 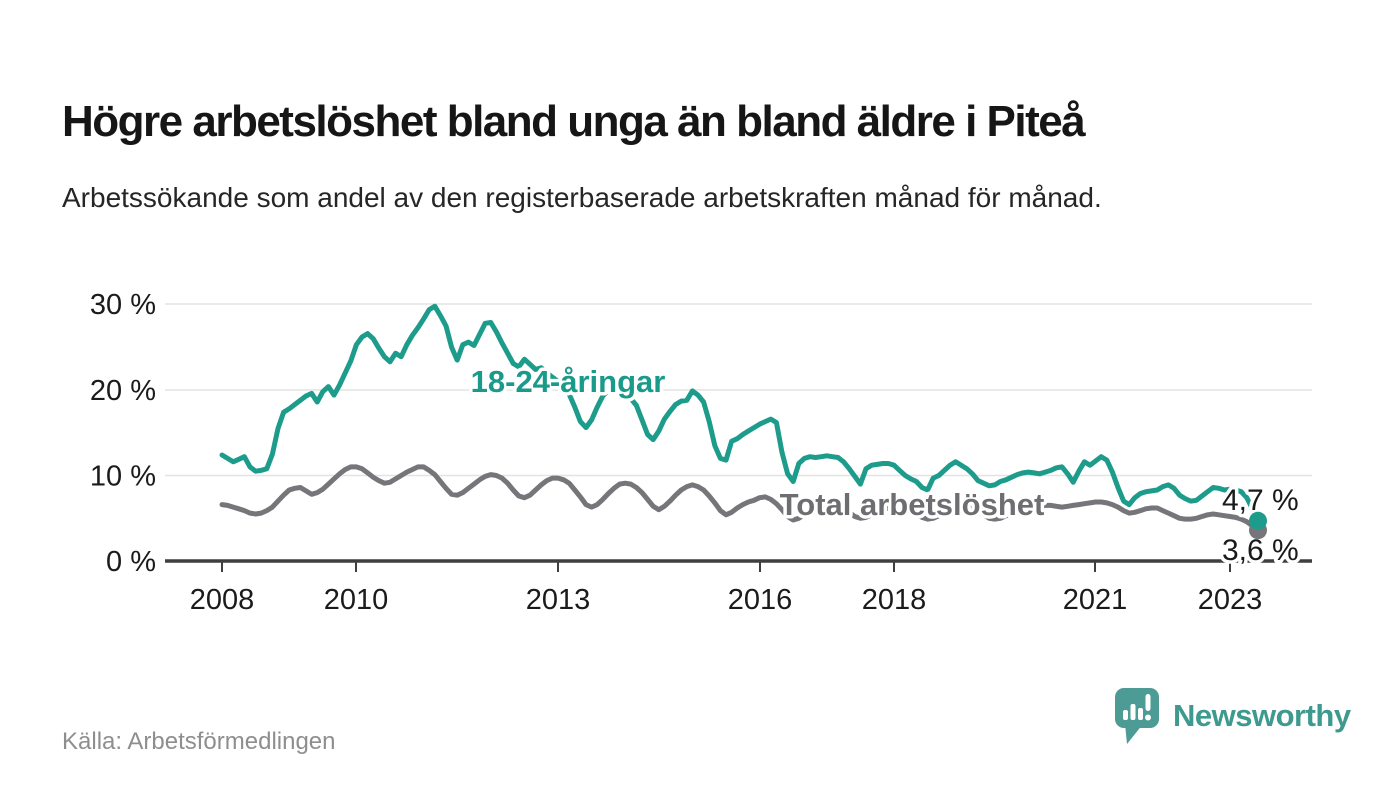 What do you see at coordinates (726, 600) in the screenshot?
I see `x-axis-labels: 2008 2010 2013 2016 2018 2021 2023` at bounding box center [726, 600].